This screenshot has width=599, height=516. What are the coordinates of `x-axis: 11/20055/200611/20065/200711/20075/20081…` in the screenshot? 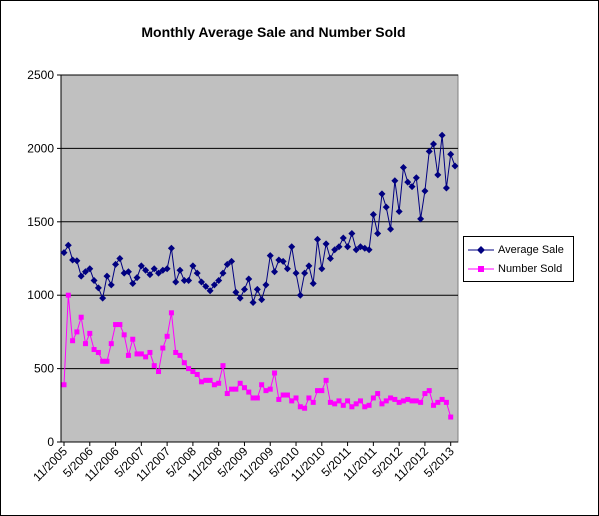 It's located at (244, 462).